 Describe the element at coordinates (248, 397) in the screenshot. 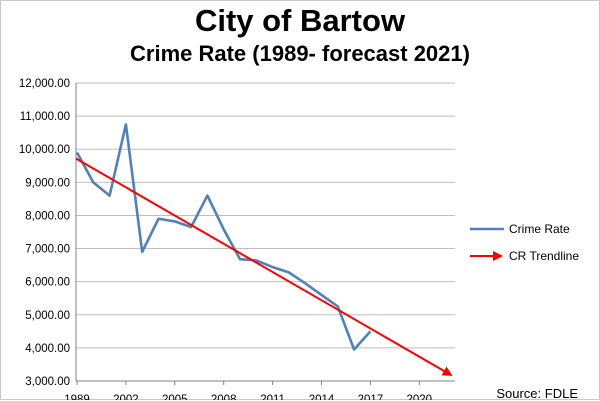

I see `x-tick-labels: 1989 2002 2005 2008 2011 2014 2017 2020` at that location.